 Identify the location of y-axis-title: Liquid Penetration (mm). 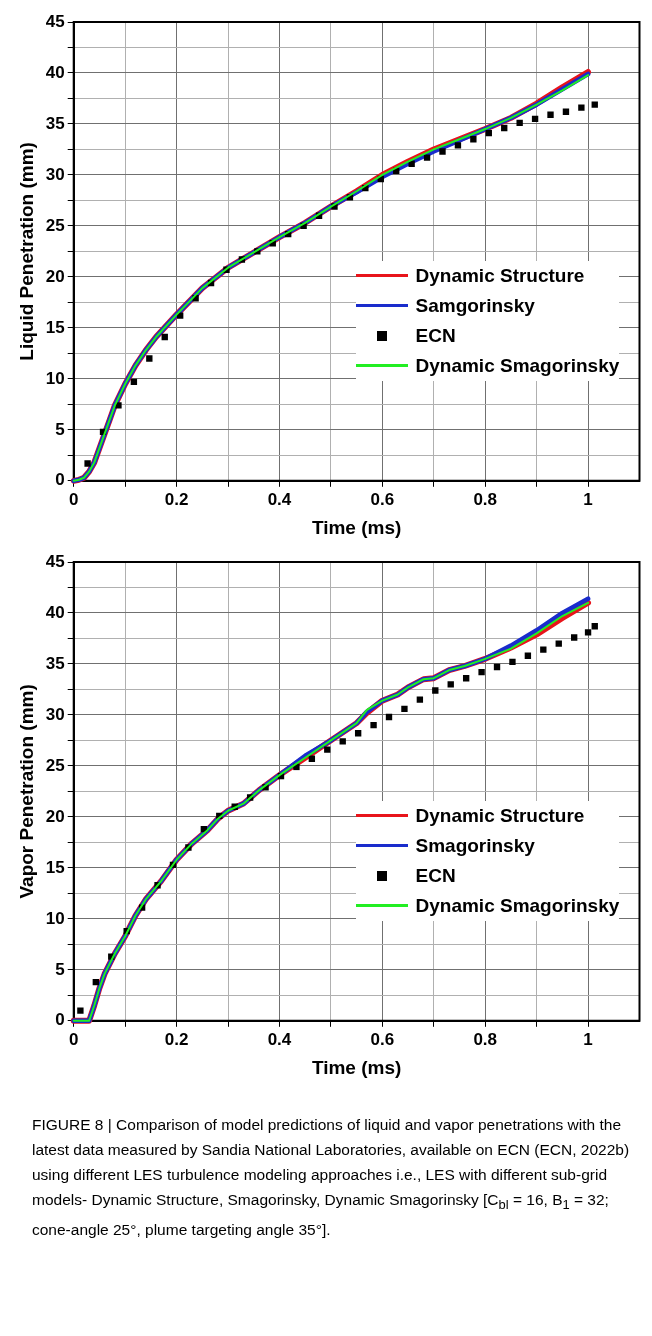
(26, 251).